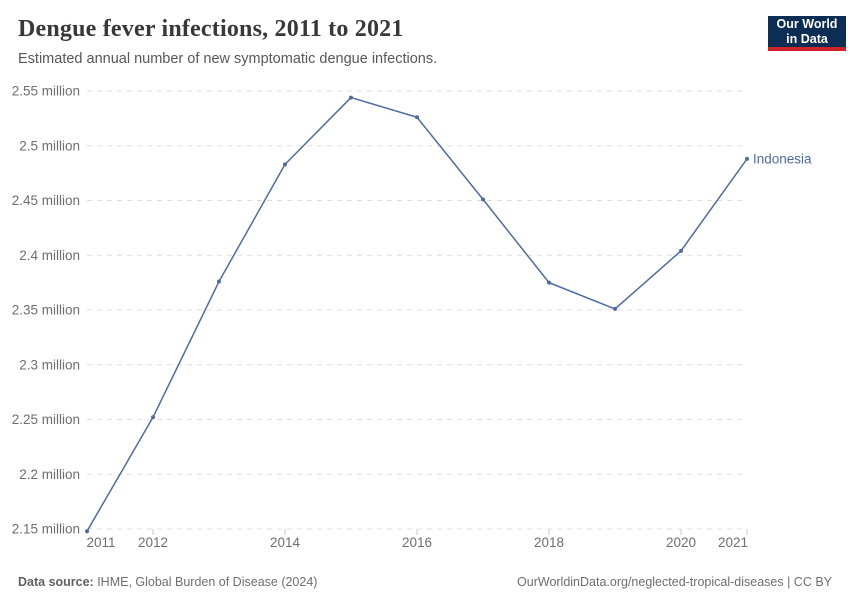 This screenshot has height=600, width=850. What do you see at coordinates (807, 38) in the screenshot?
I see `logo-line-2: in Data` at bounding box center [807, 38].